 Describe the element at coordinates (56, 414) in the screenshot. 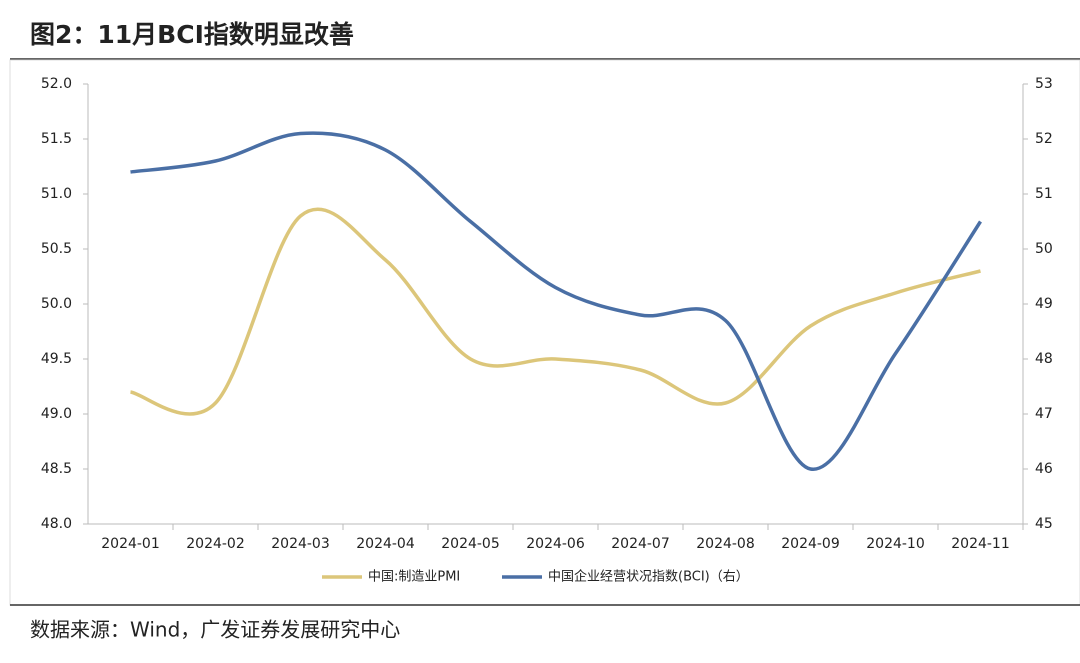

I see `y-tick-label: 49.0` at that location.